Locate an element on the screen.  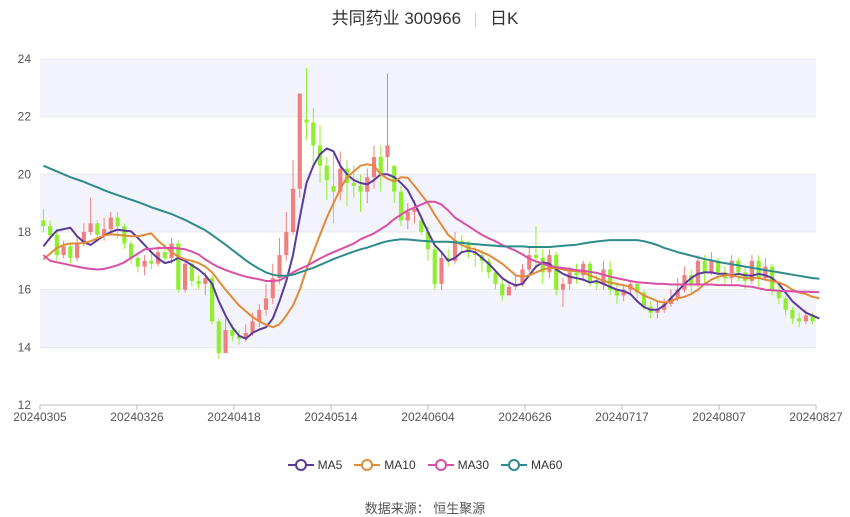
x-tick-label: 20240807 is located at coordinates (719, 417).